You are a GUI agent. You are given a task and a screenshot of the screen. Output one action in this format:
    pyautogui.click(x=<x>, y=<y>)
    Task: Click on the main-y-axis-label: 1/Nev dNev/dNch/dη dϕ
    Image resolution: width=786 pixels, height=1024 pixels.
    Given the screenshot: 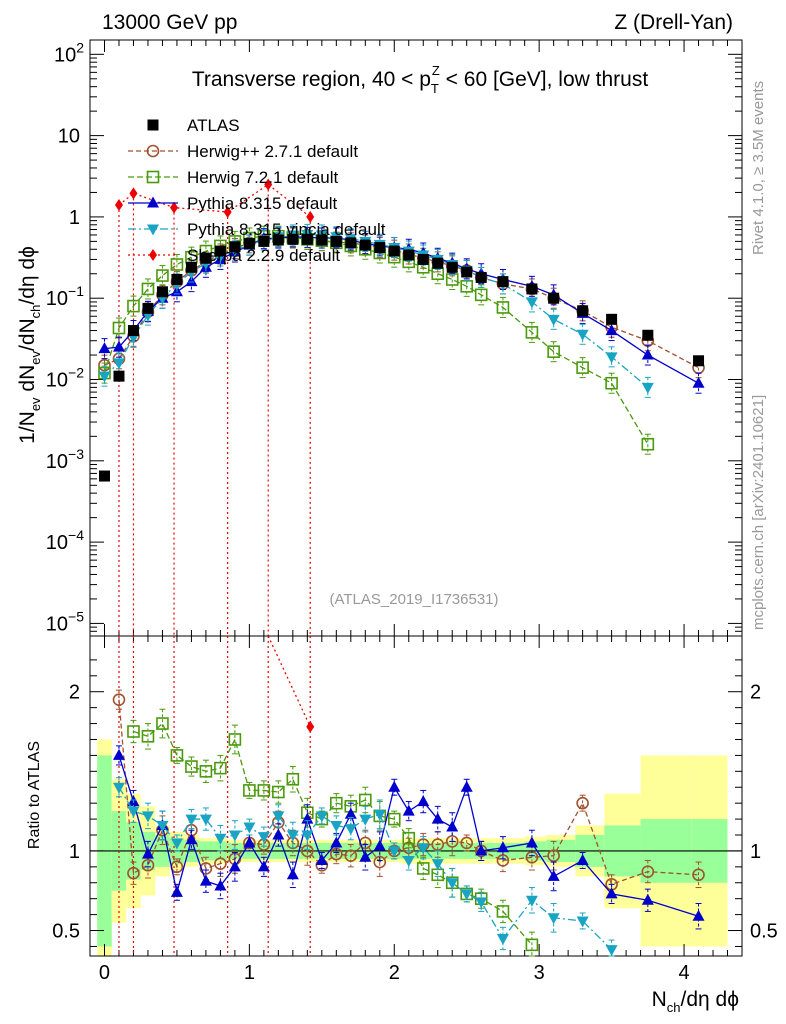 What is the action you would take?
    pyautogui.click(x=29, y=345)
    